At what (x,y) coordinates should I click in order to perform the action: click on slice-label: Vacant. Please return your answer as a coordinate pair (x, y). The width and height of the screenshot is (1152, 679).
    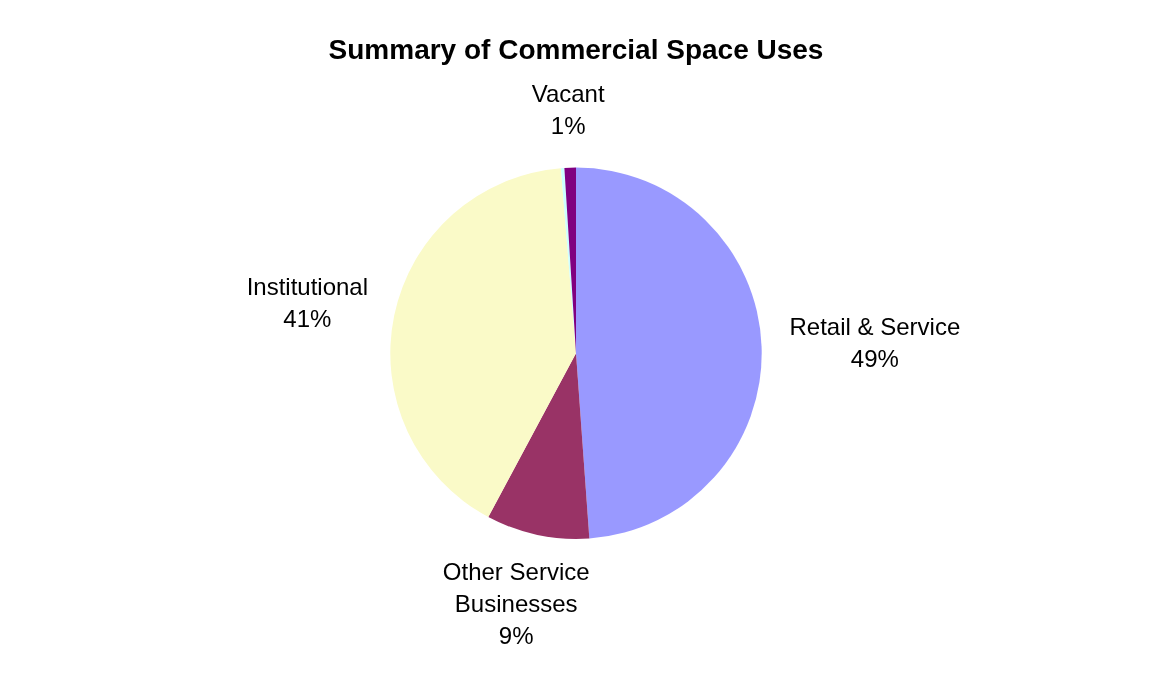
    Looking at the image, I should click on (568, 94).